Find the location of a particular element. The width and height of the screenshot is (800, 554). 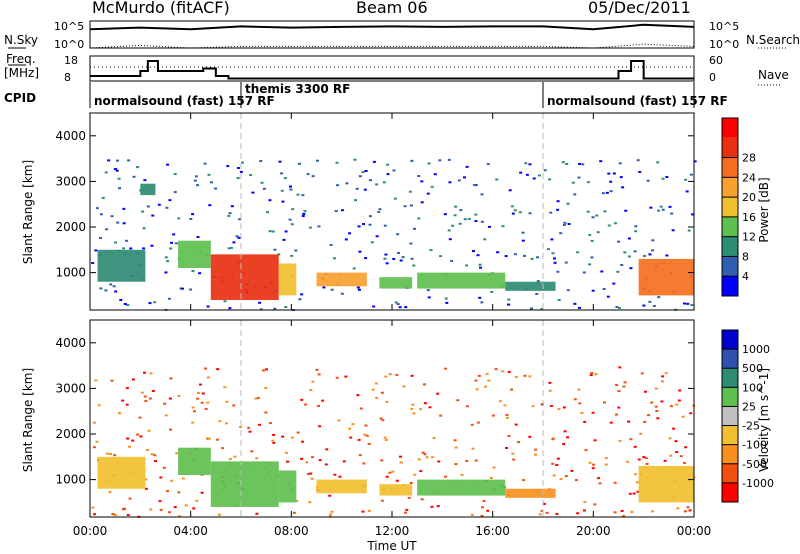

freq-panel: Freq. [MHz] 18 8 Nave 60 0 is located at coordinates (396, 69).